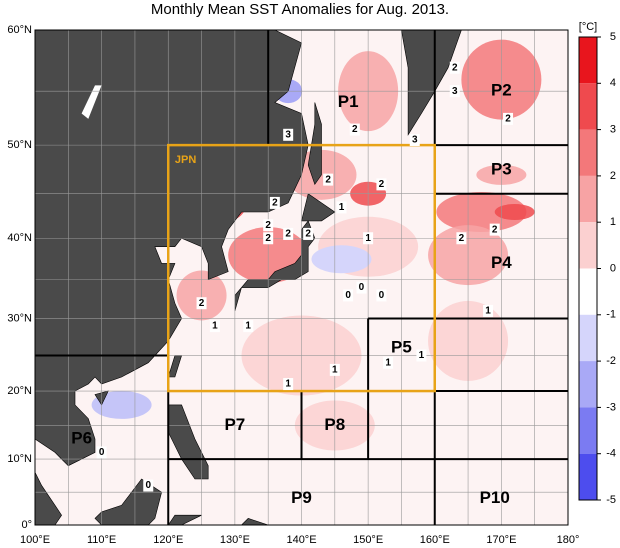 The height and width of the screenshot is (548, 620). Describe the element at coordinates (301, 540) in the screenshot. I see `lon-label: 140°E` at that location.